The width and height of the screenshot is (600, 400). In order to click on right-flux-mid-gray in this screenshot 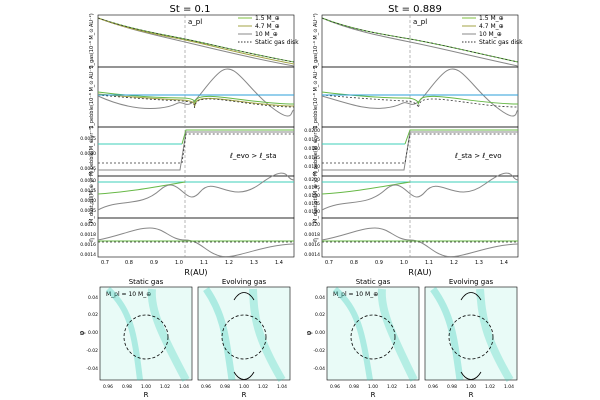, I will do `click(420, 191)`.